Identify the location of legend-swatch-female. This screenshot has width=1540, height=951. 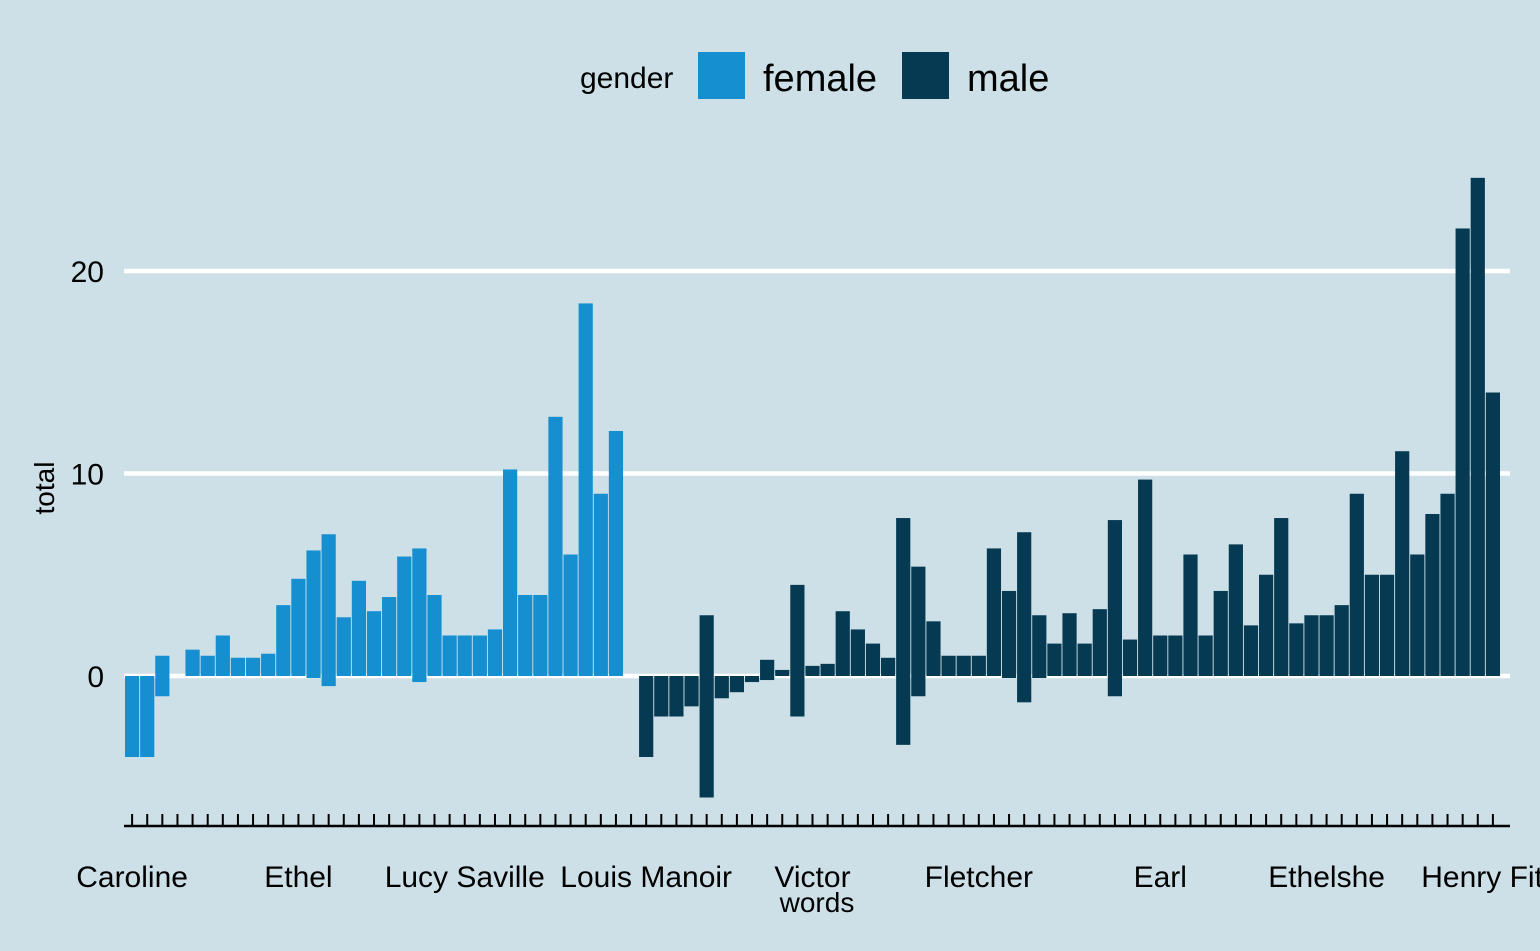
(721, 75).